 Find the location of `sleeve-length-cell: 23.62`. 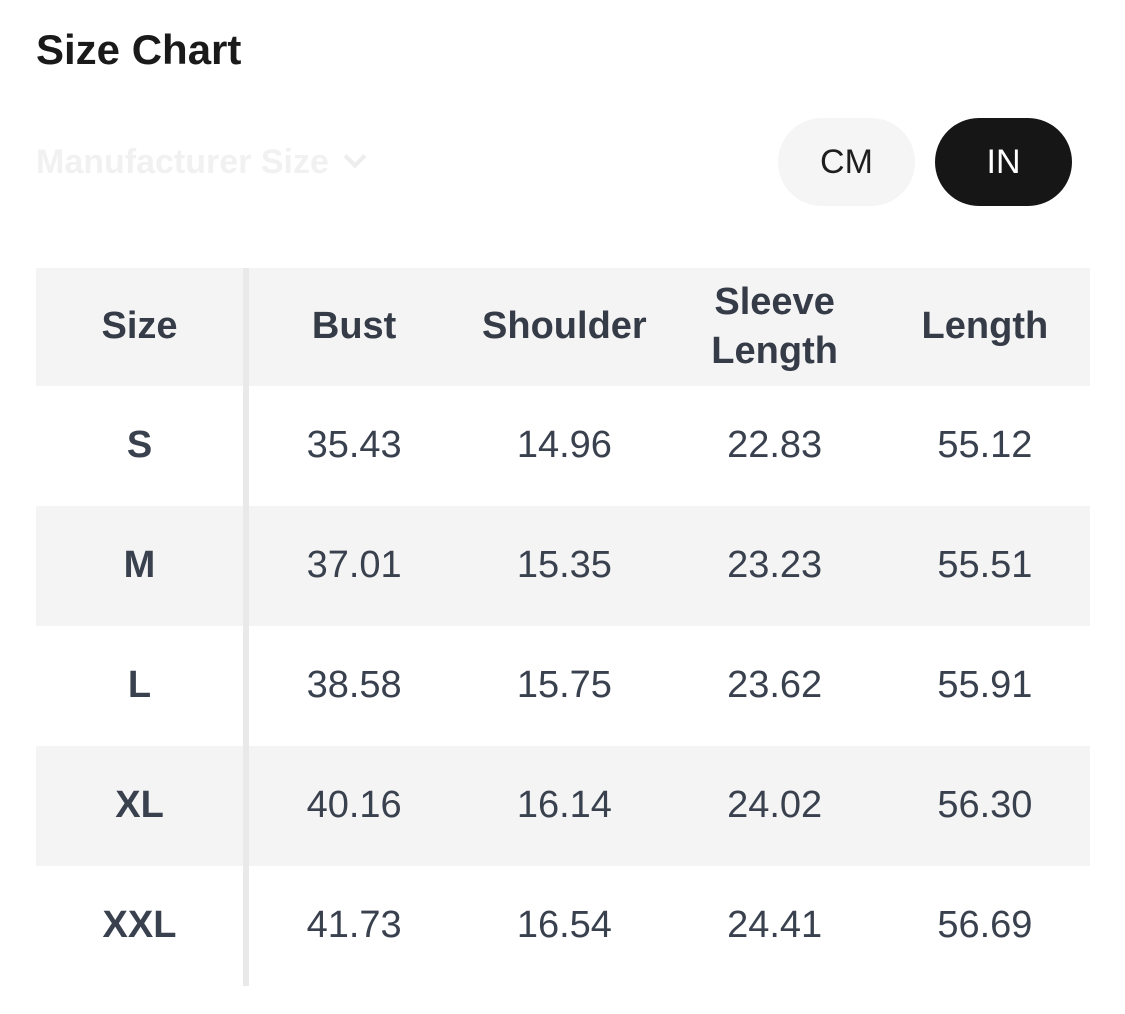

sleeve-length-cell: 23.62 is located at coordinates (775, 685).